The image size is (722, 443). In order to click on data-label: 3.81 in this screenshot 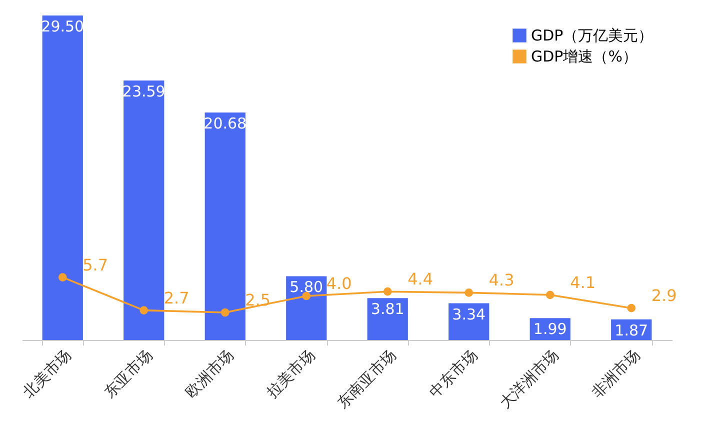, I will do `click(387, 309)`.